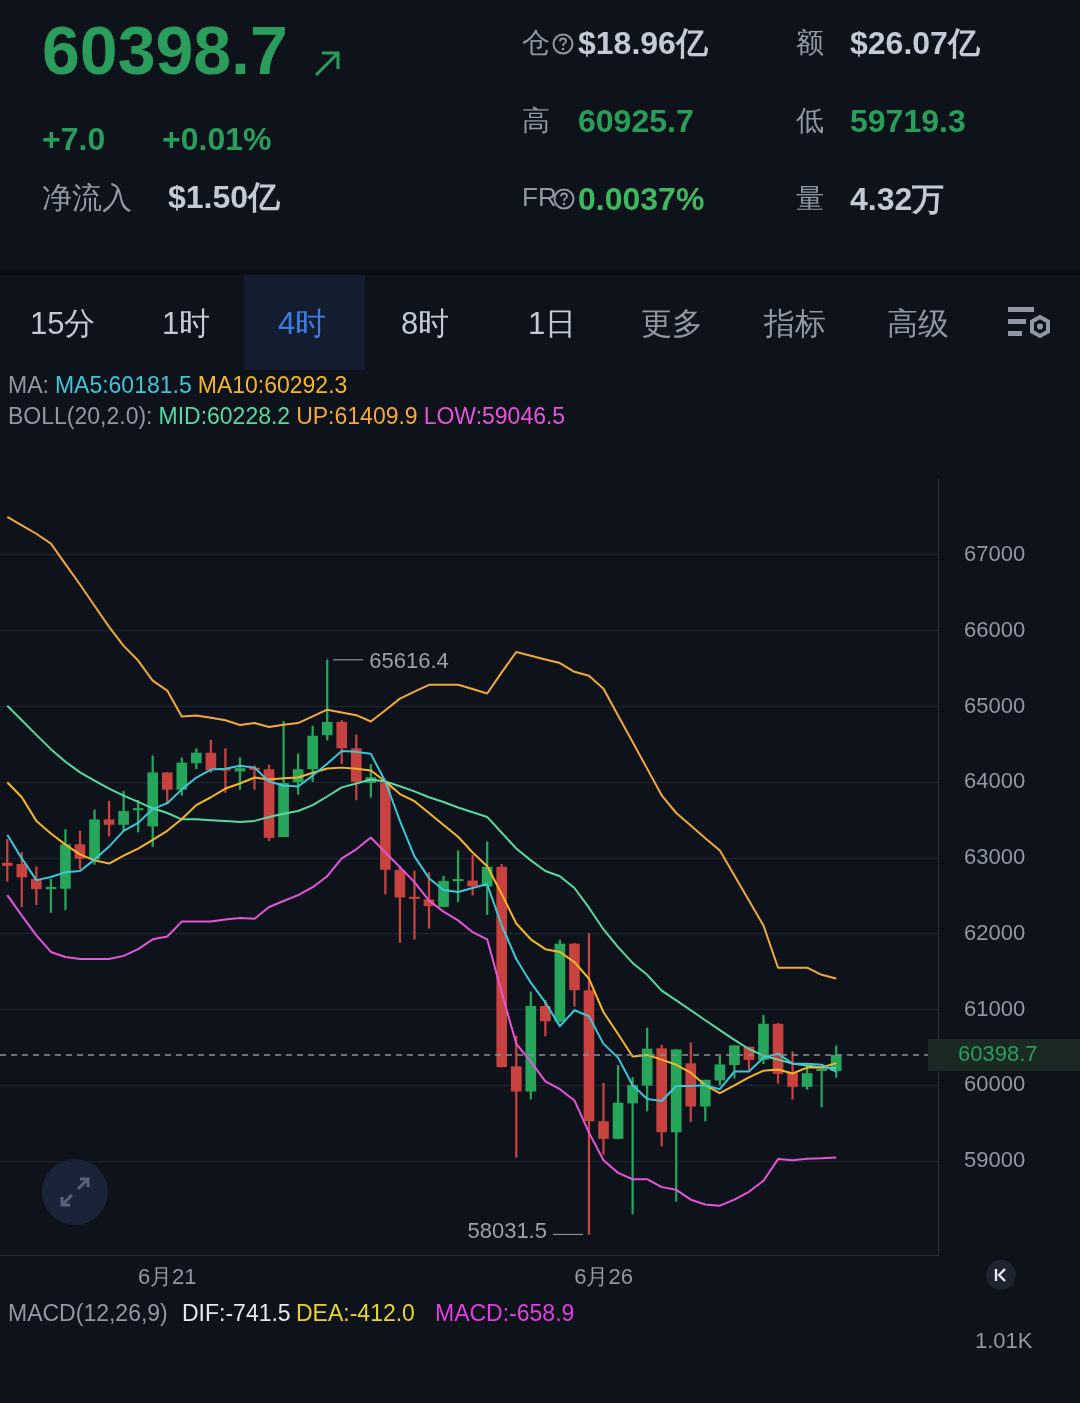 This screenshot has width=1080, height=1403. What do you see at coordinates (995, 705) in the screenshot?
I see `y-tick-label: 65000` at bounding box center [995, 705].